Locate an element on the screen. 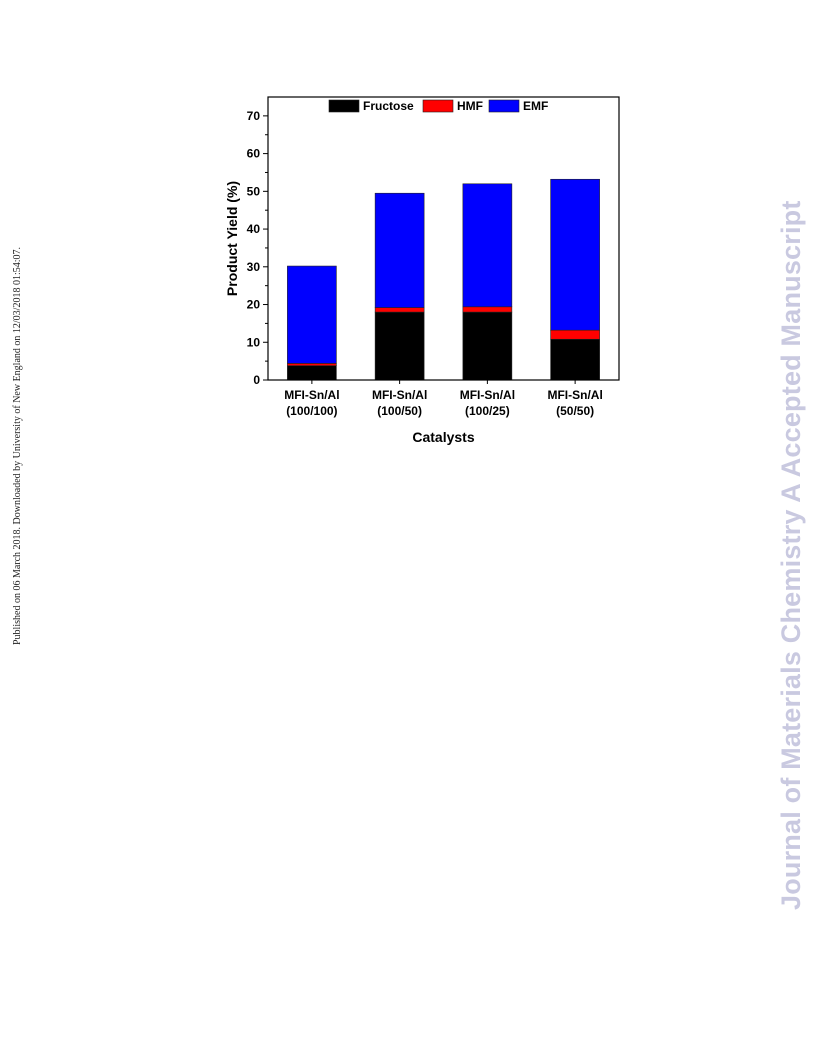 This screenshot has height=1056, width=816. y-tick-label-70: 70 is located at coordinates (254, 116).